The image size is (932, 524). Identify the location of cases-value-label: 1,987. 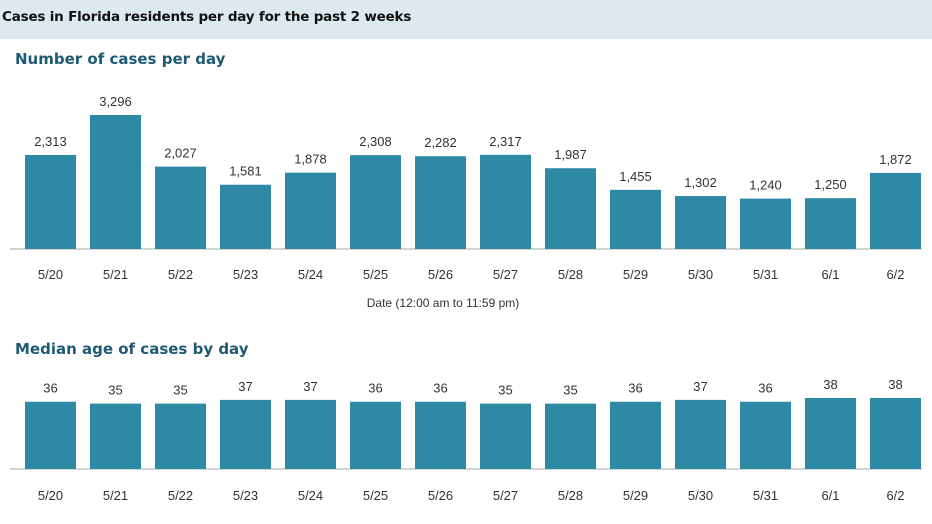
(570, 154).